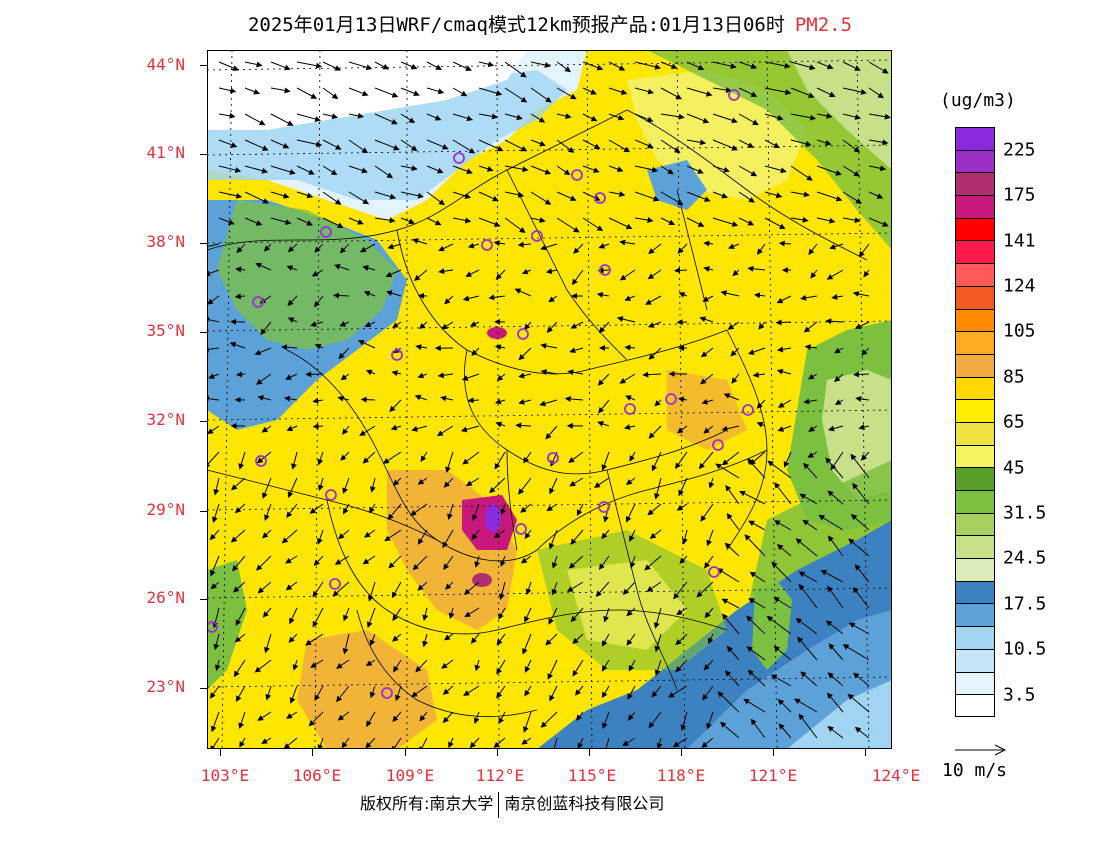 The image size is (1100, 850). What do you see at coordinates (307, 275) in the screenshot?
I see `northwest-green-area` at bounding box center [307, 275].